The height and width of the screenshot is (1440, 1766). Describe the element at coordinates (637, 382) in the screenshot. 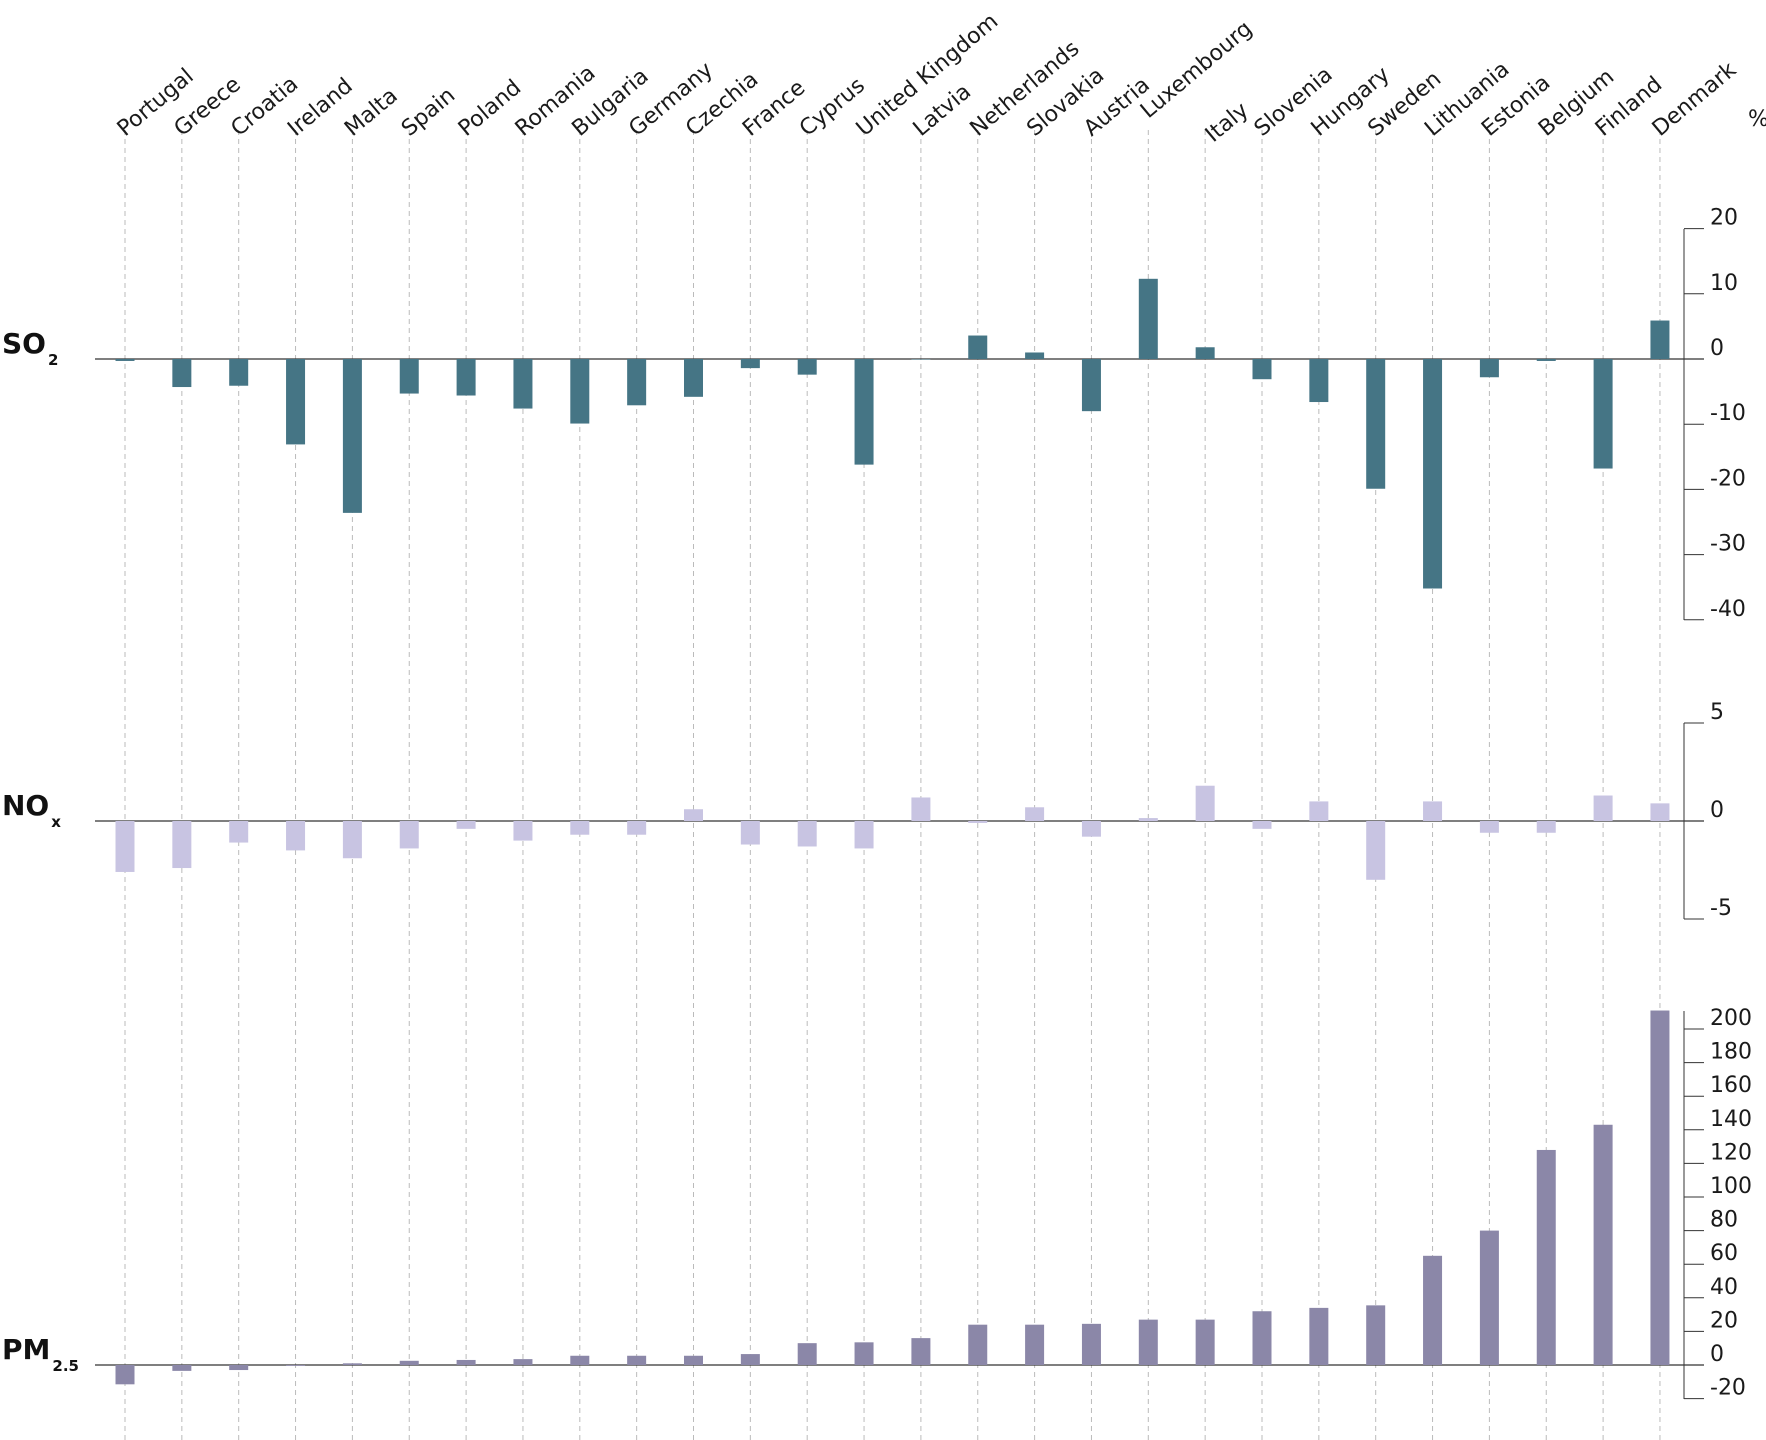

I see `so2-bar-germany` at that location.